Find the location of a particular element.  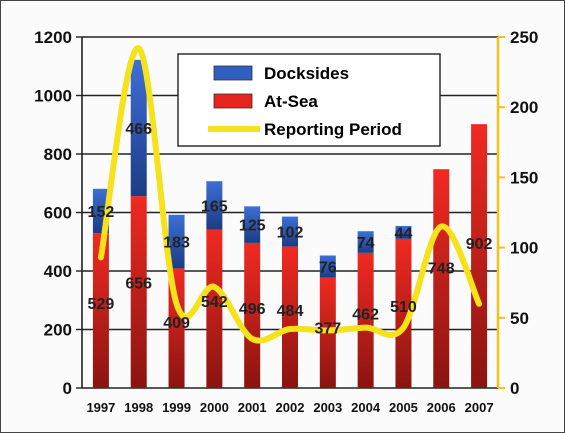

left-tick-label: 600 is located at coordinates (58, 213).